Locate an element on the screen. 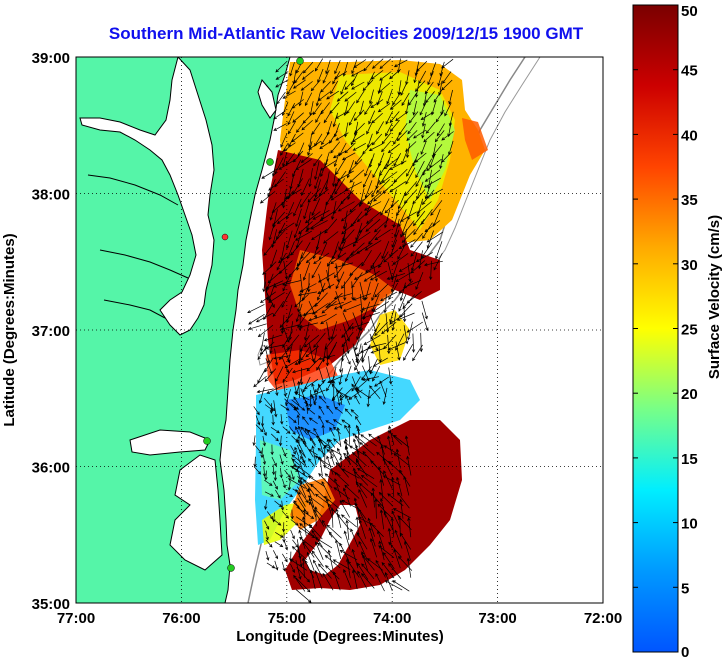 Image resolution: width=724 pixels, height=659 pixels. x-tick-labels: 77:00 76:00 75:00 74:00 73:00 72:00 is located at coordinates (339, 618).